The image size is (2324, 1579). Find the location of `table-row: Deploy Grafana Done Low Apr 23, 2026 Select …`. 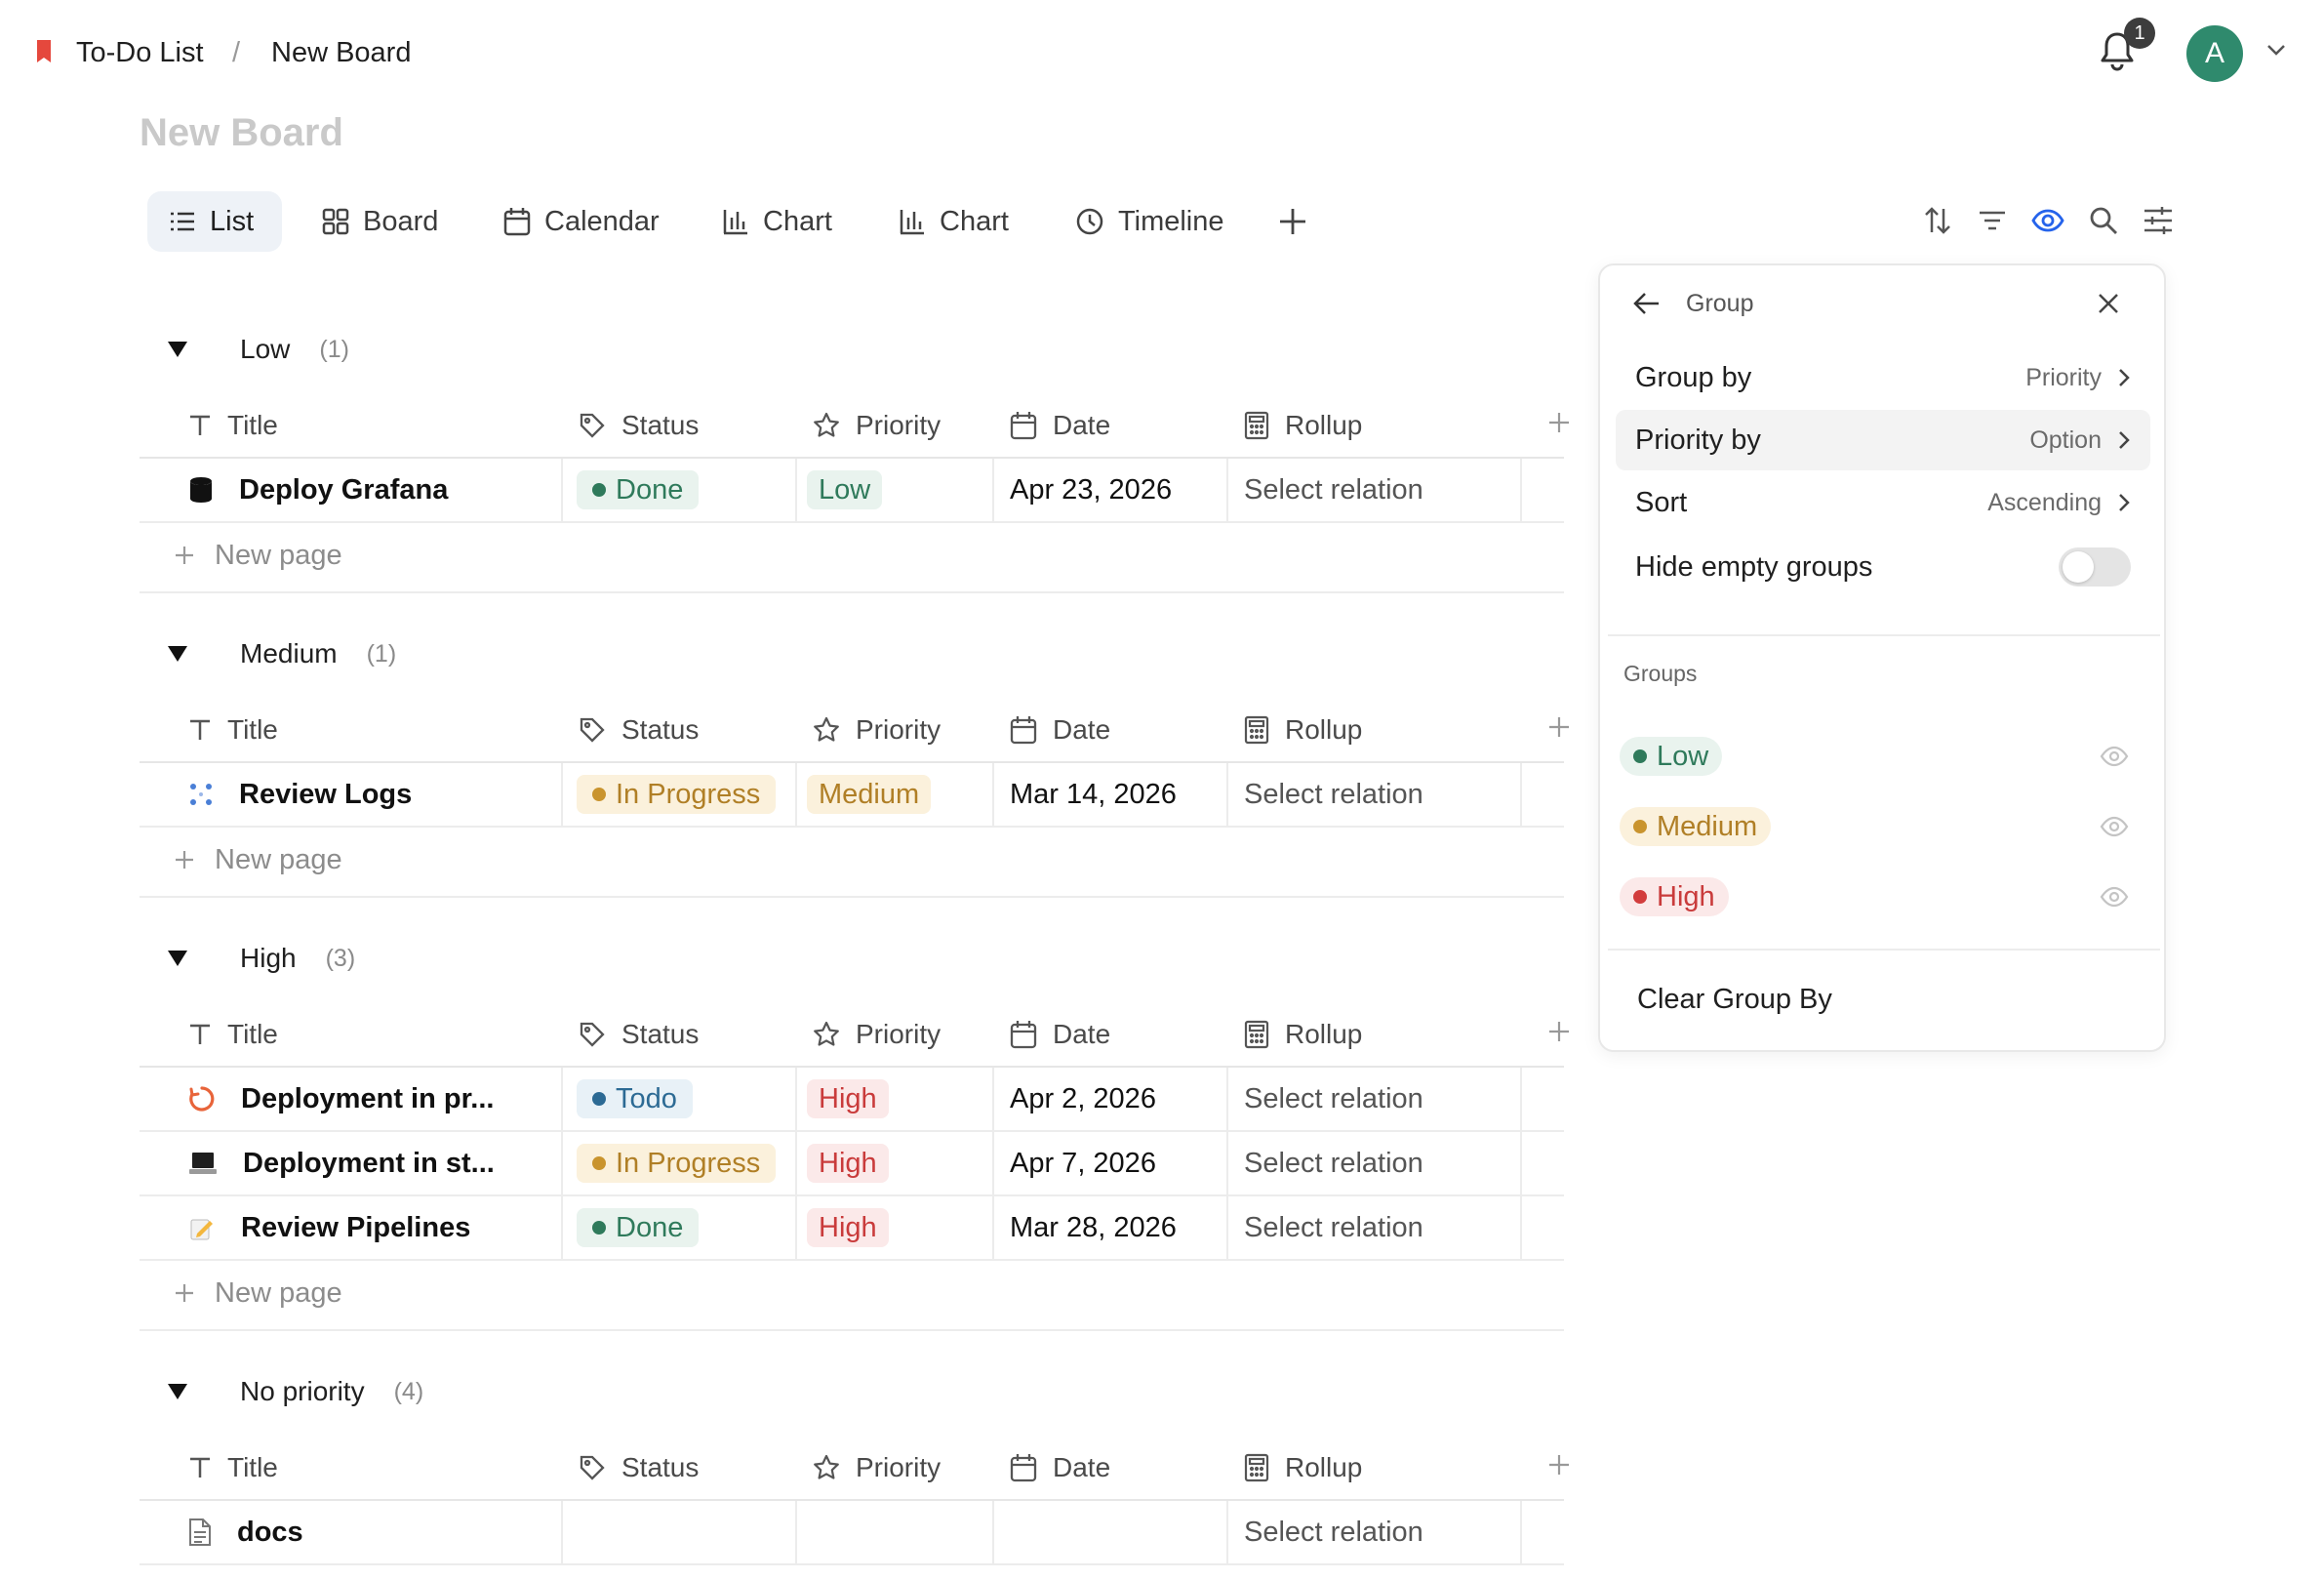

table-row: Deploy Grafana Done Low Apr 23, 2026 Select … is located at coordinates (852, 491).